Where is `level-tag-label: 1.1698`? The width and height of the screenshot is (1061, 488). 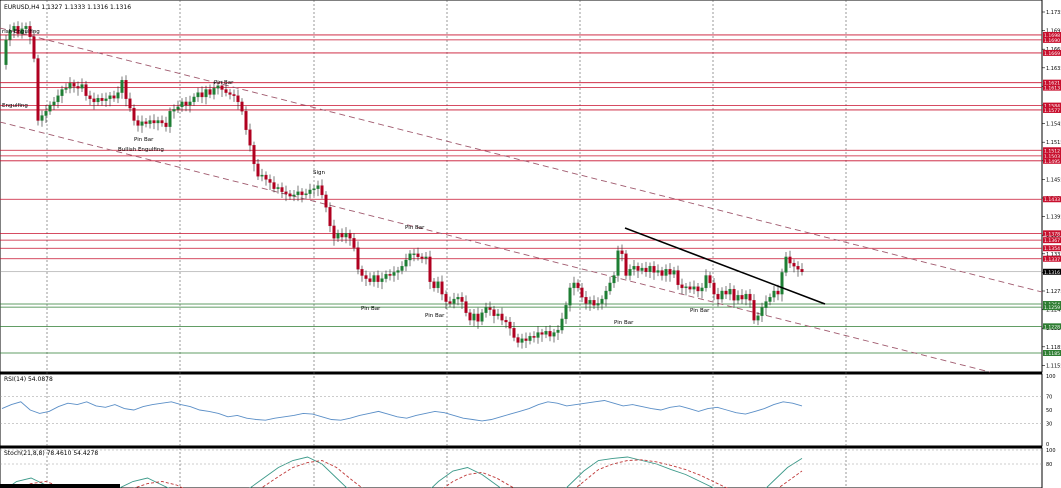 level-tag-label: 1.1698 is located at coordinates (1052, 36).